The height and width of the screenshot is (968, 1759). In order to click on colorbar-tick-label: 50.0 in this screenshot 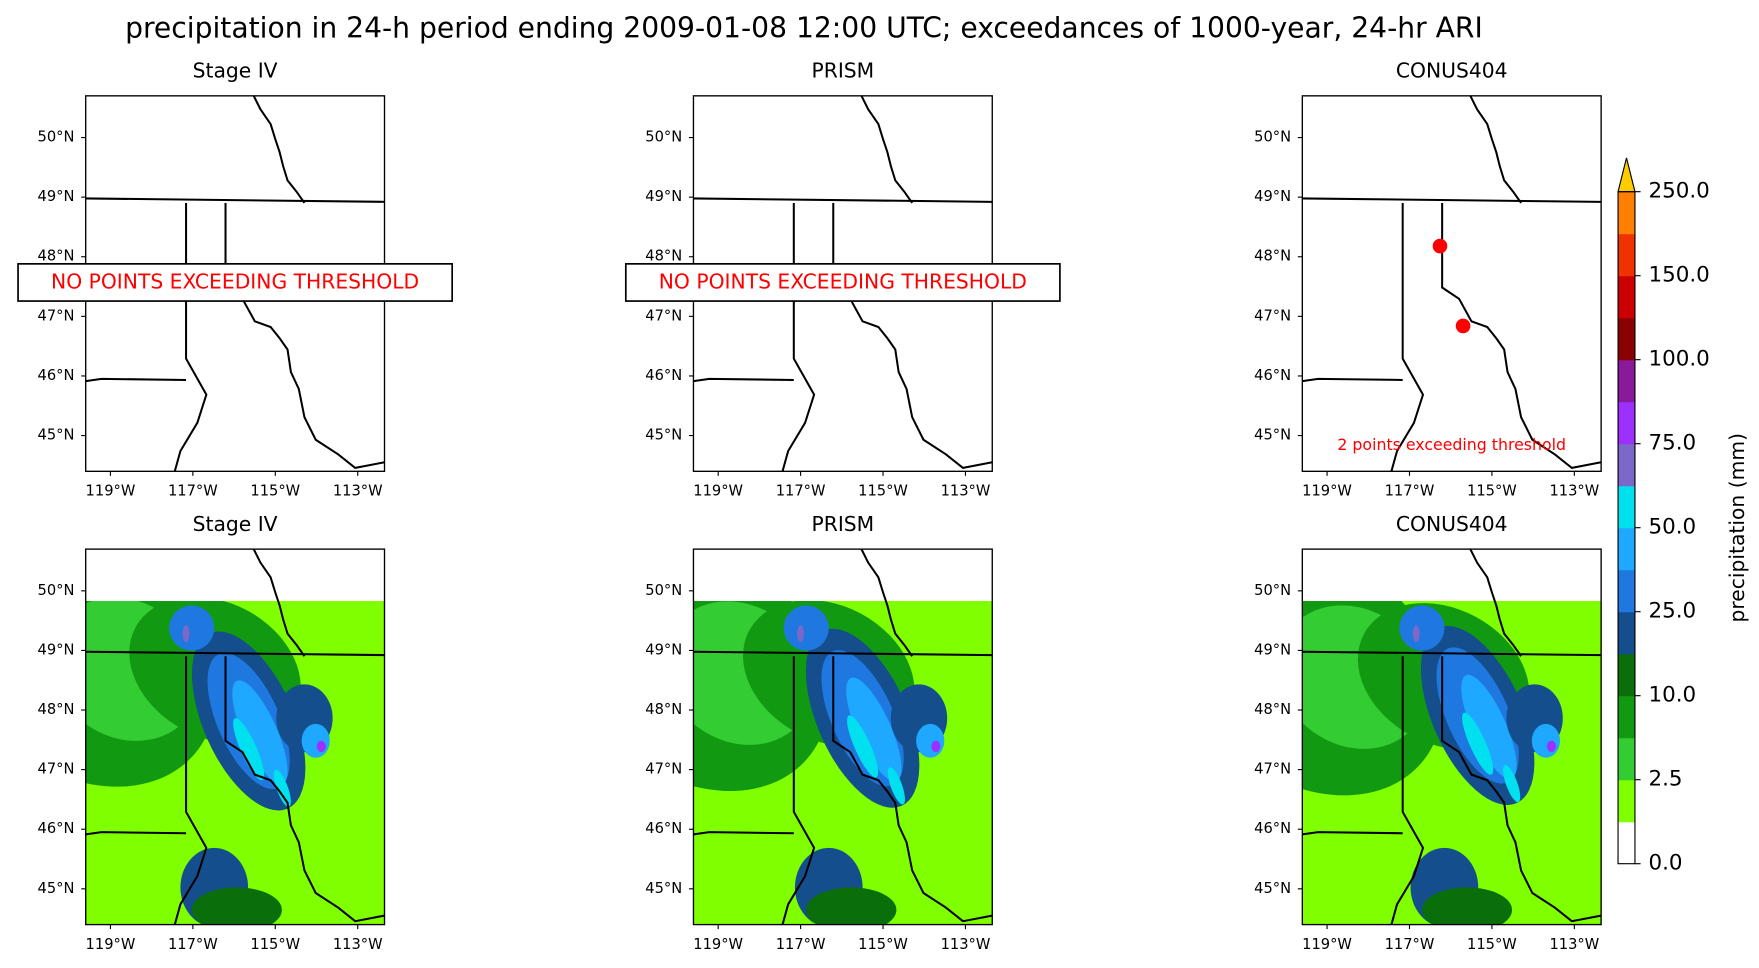, I will do `click(1672, 527)`.